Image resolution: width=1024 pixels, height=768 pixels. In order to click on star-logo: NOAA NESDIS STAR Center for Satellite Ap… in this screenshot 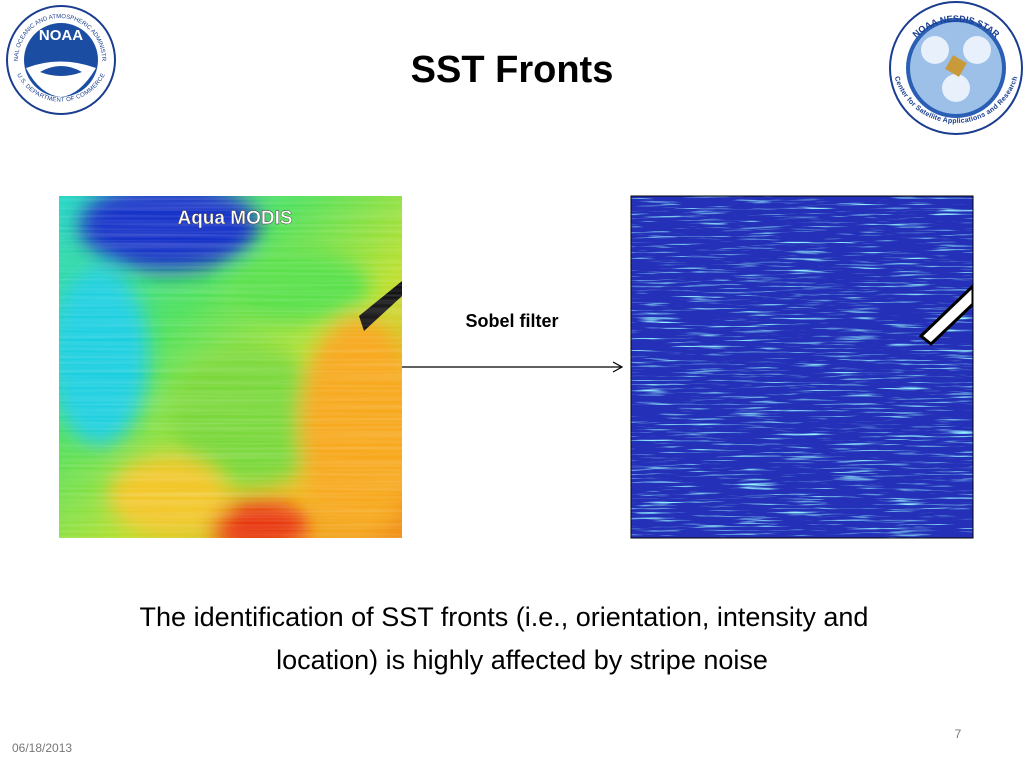, I will do `click(956, 68)`.